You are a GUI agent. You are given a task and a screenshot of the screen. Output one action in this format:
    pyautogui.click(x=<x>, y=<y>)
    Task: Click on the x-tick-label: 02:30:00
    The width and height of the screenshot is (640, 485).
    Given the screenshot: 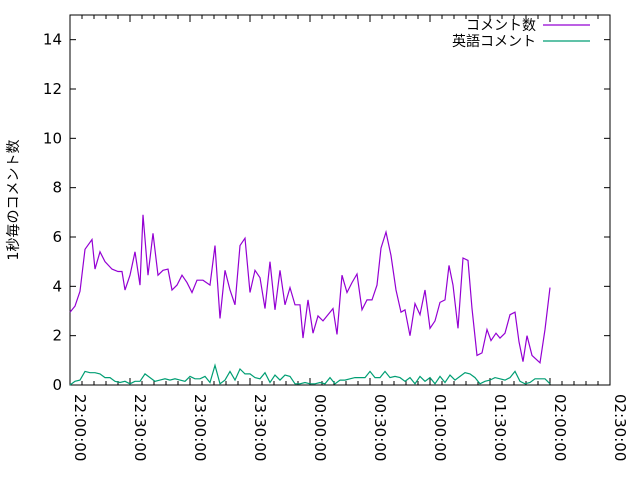 What is the action you would take?
    pyautogui.click(x=620, y=427)
    